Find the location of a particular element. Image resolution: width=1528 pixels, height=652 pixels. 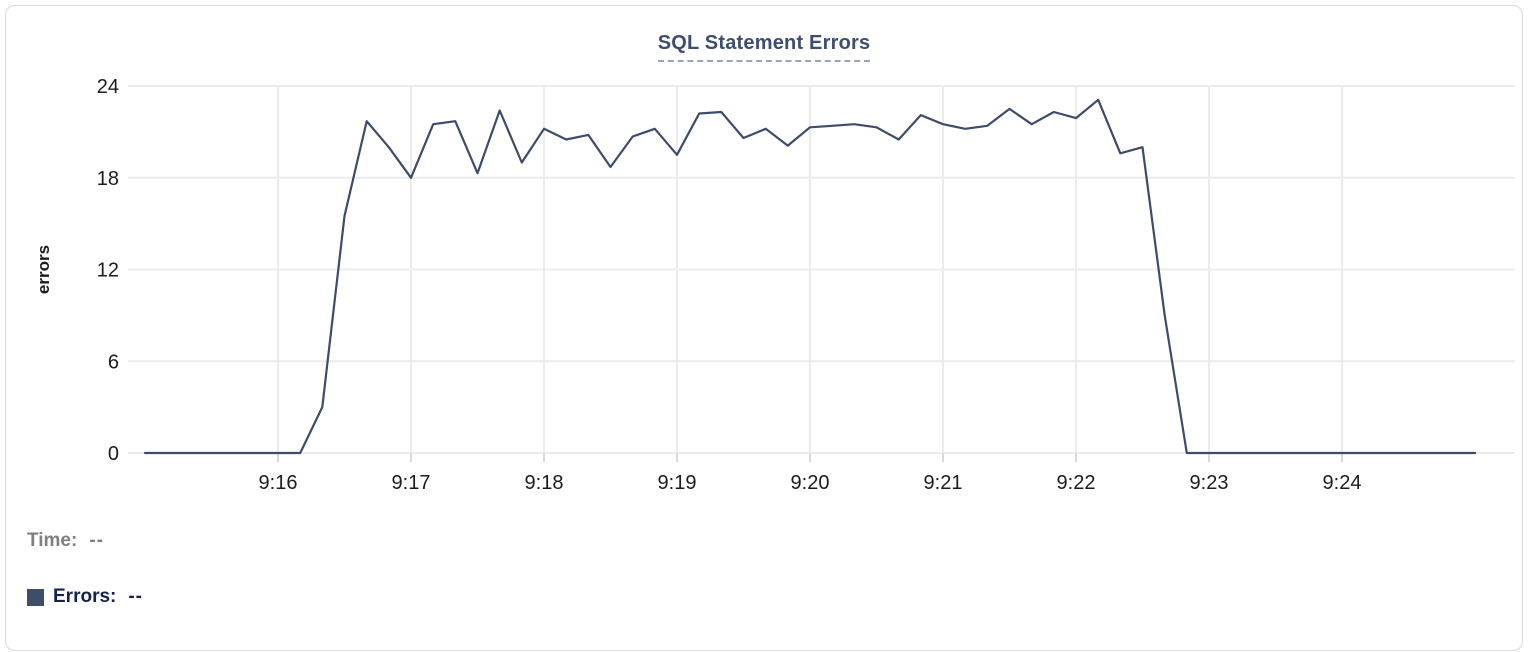

time-readout: Time: -- is located at coordinates (65, 541).